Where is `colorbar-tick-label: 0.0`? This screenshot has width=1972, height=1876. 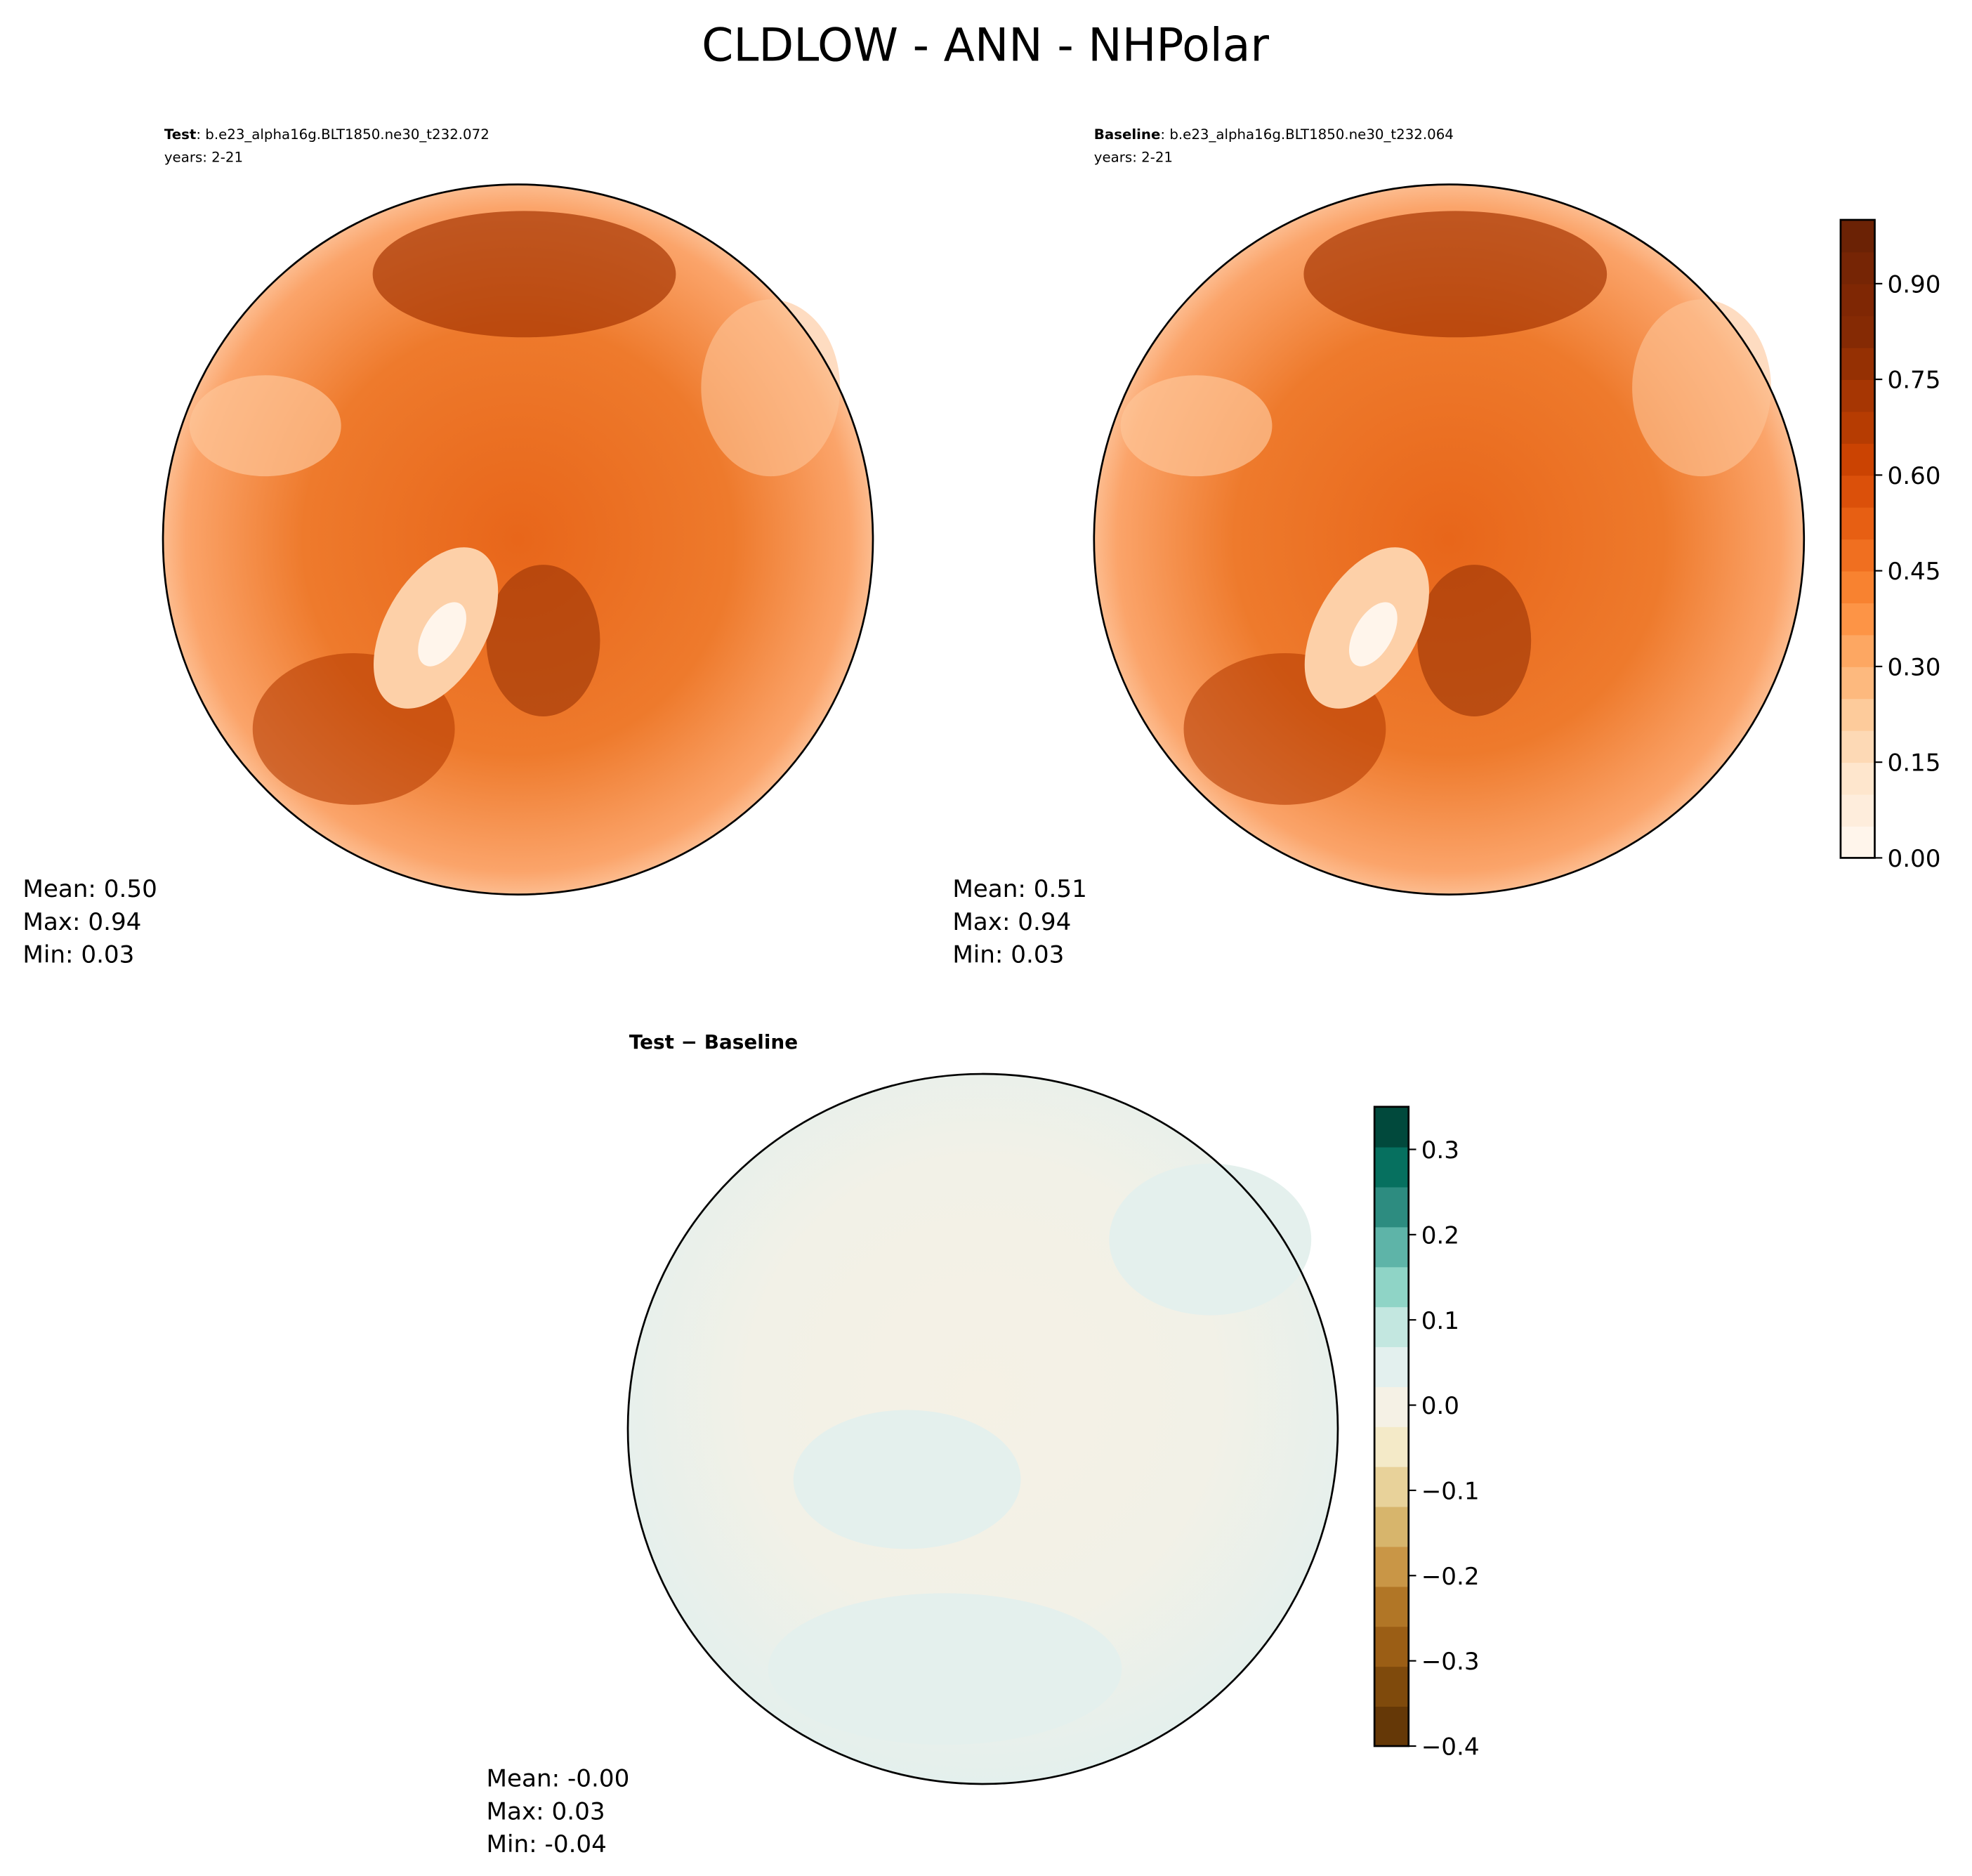
colorbar-tick-label: 0.0 is located at coordinates (1440, 1406).